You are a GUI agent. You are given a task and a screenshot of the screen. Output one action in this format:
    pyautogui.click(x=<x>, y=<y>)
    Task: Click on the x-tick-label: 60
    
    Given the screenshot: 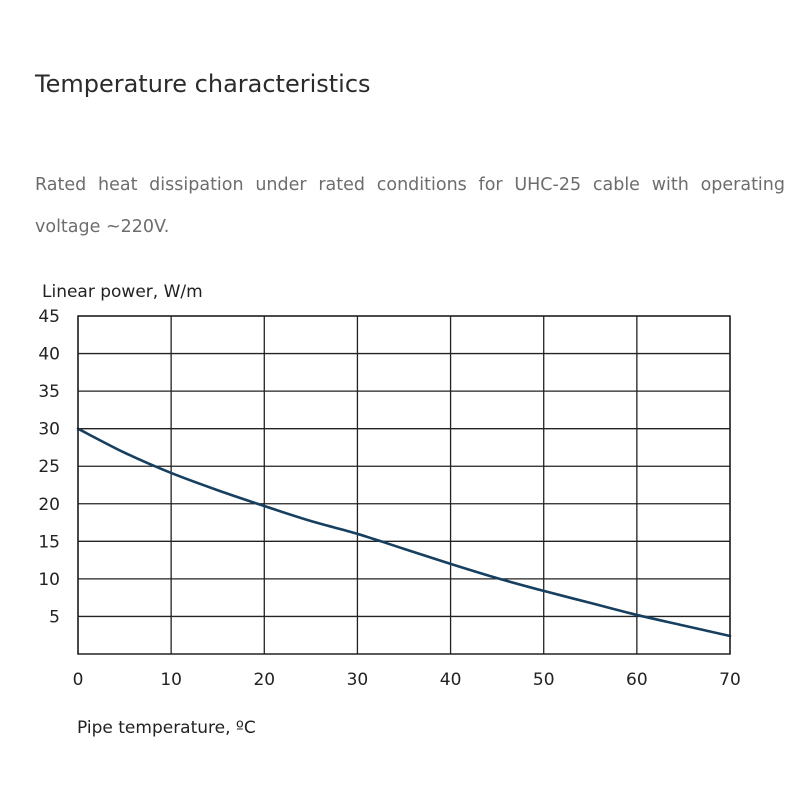 What is the action you would take?
    pyautogui.click(x=637, y=680)
    